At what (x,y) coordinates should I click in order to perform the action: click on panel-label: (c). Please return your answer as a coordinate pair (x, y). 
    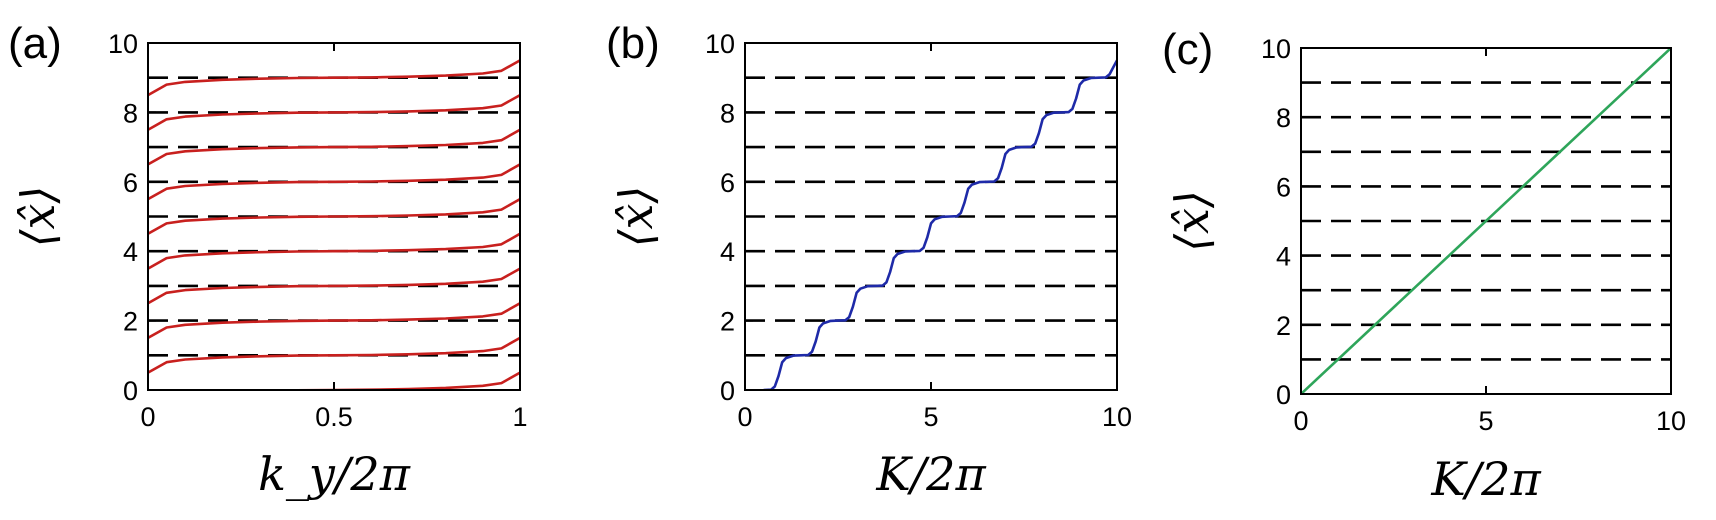
    Looking at the image, I should click on (1187, 49).